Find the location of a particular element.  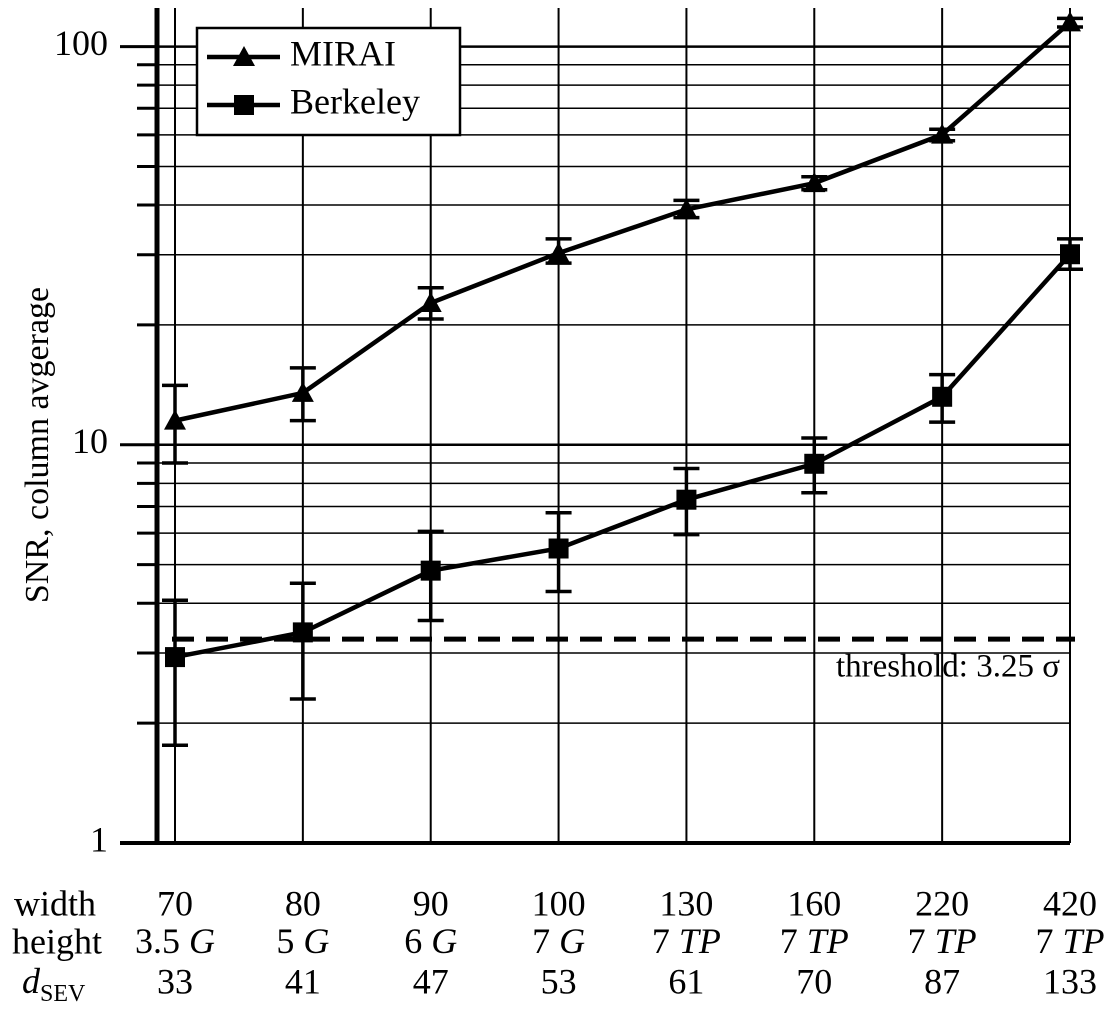

legend-label: Berkeley is located at coordinates (355, 101).